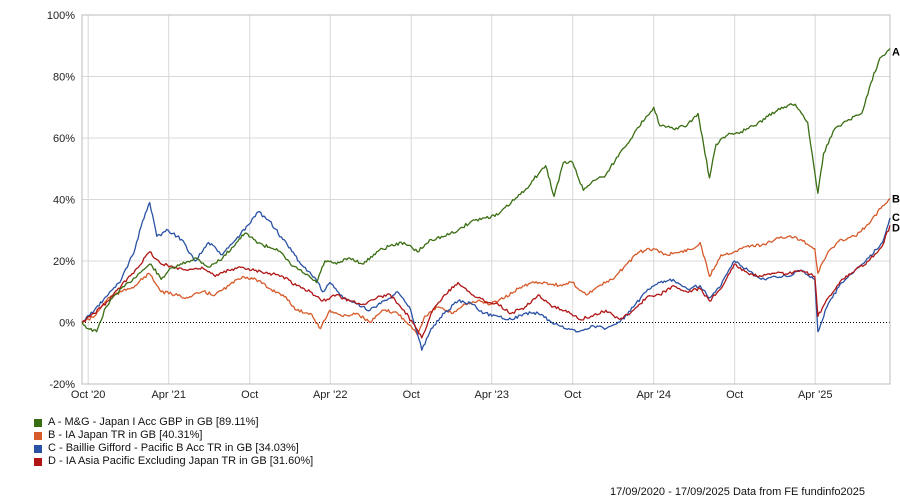 Image resolution: width=900 pixels, height=501 pixels. Describe the element at coordinates (896, 140) in the screenshot. I see `series-end-labels: A BCD` at that location.